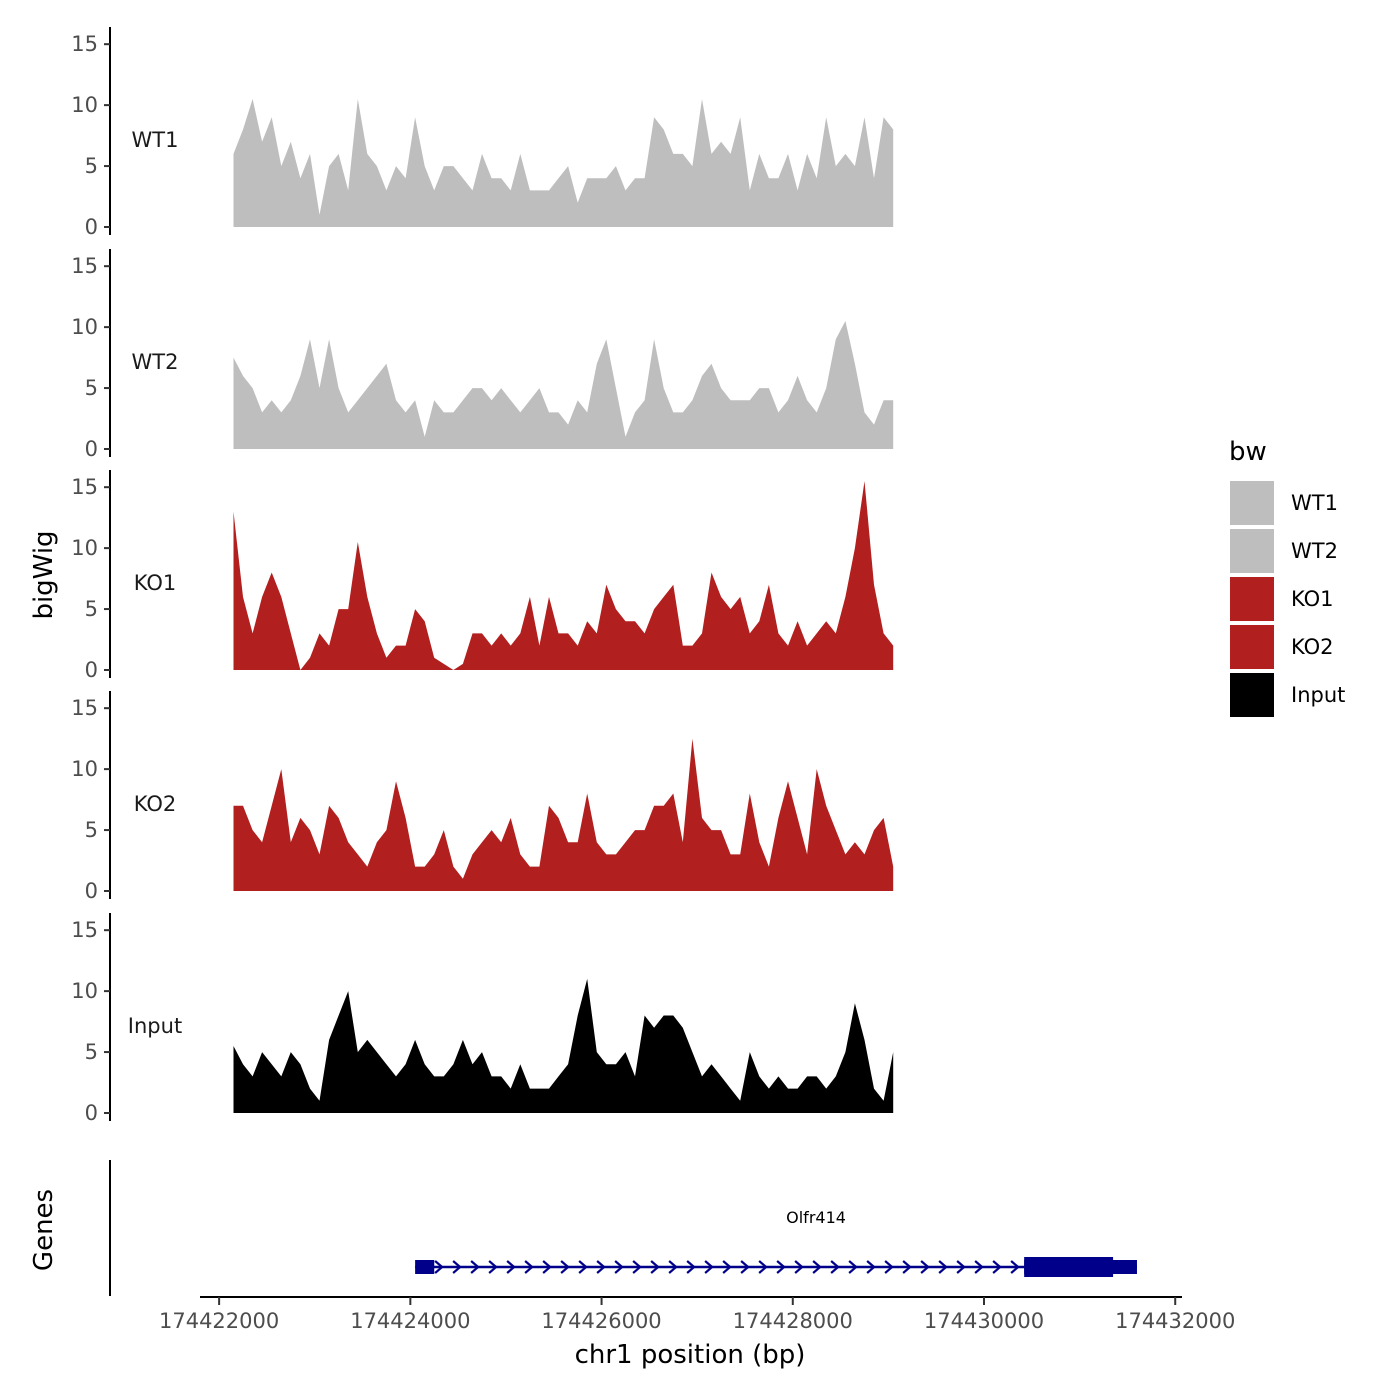 This screenshot has height=1400, width=1400. Describe the element at coordinates (44, 1230) in the screenshot. I see `gene-track-title: Genes` at that location.